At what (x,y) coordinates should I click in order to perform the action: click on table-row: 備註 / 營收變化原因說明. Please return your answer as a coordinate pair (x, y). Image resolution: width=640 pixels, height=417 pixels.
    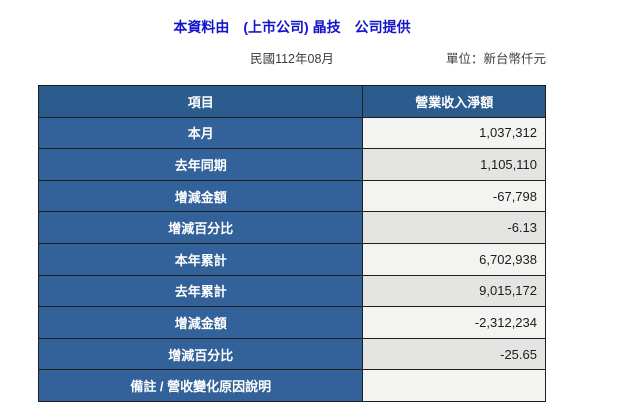
    Looking at the image, I should click on (291, 385).